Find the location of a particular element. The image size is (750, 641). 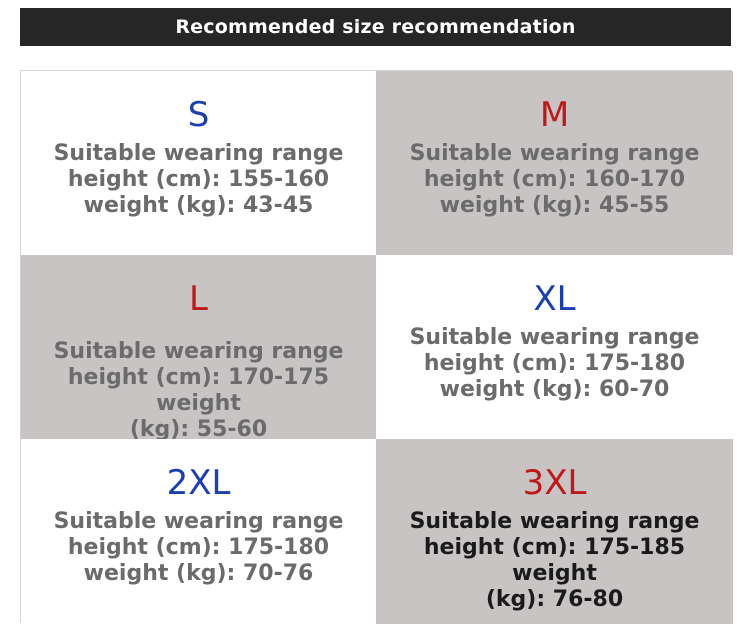

height-range: height (cm): 160-170 is located at coordinates (554, 179).